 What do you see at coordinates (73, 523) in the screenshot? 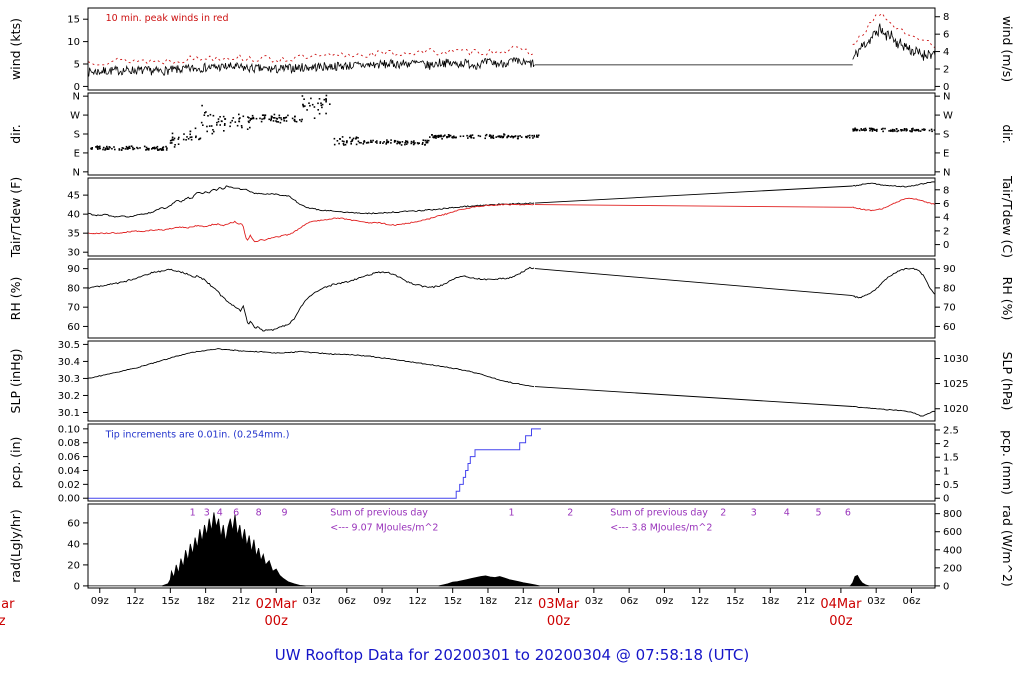
I see `y-tick-label: 60` at bounding box center [73, 523].